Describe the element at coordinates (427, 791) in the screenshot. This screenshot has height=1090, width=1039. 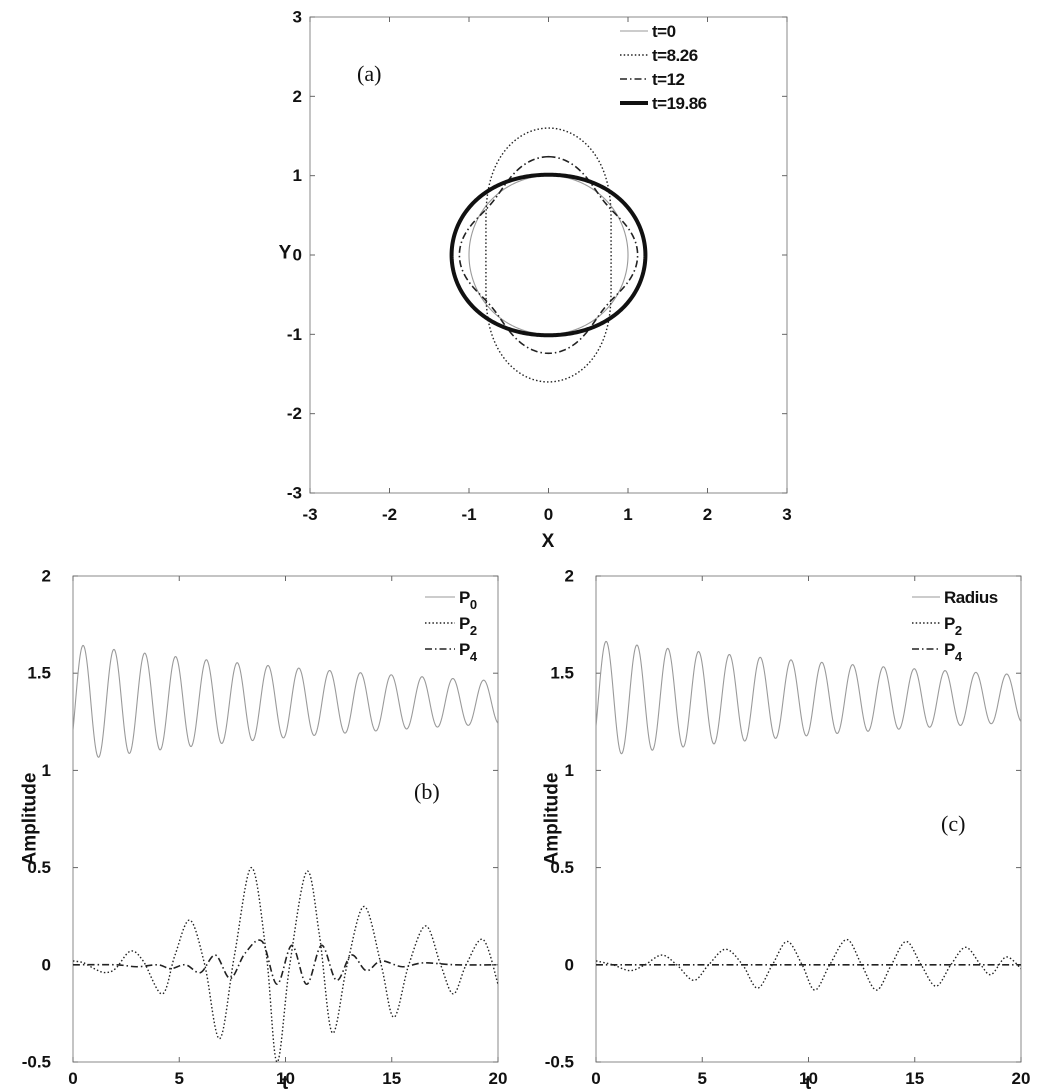
I see `panel-label: (b)` at that location.